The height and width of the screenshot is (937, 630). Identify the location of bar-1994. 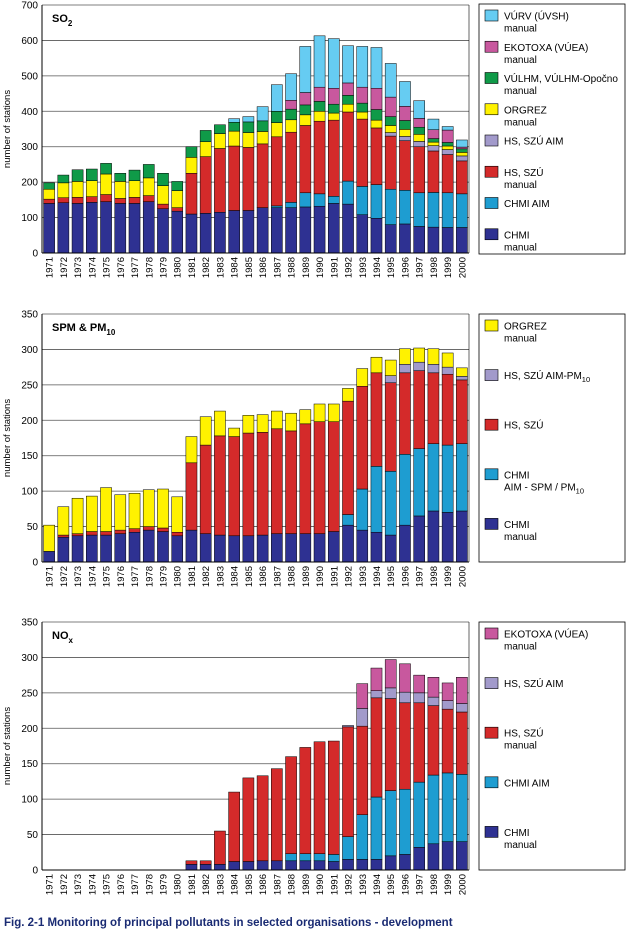
(376, 499).